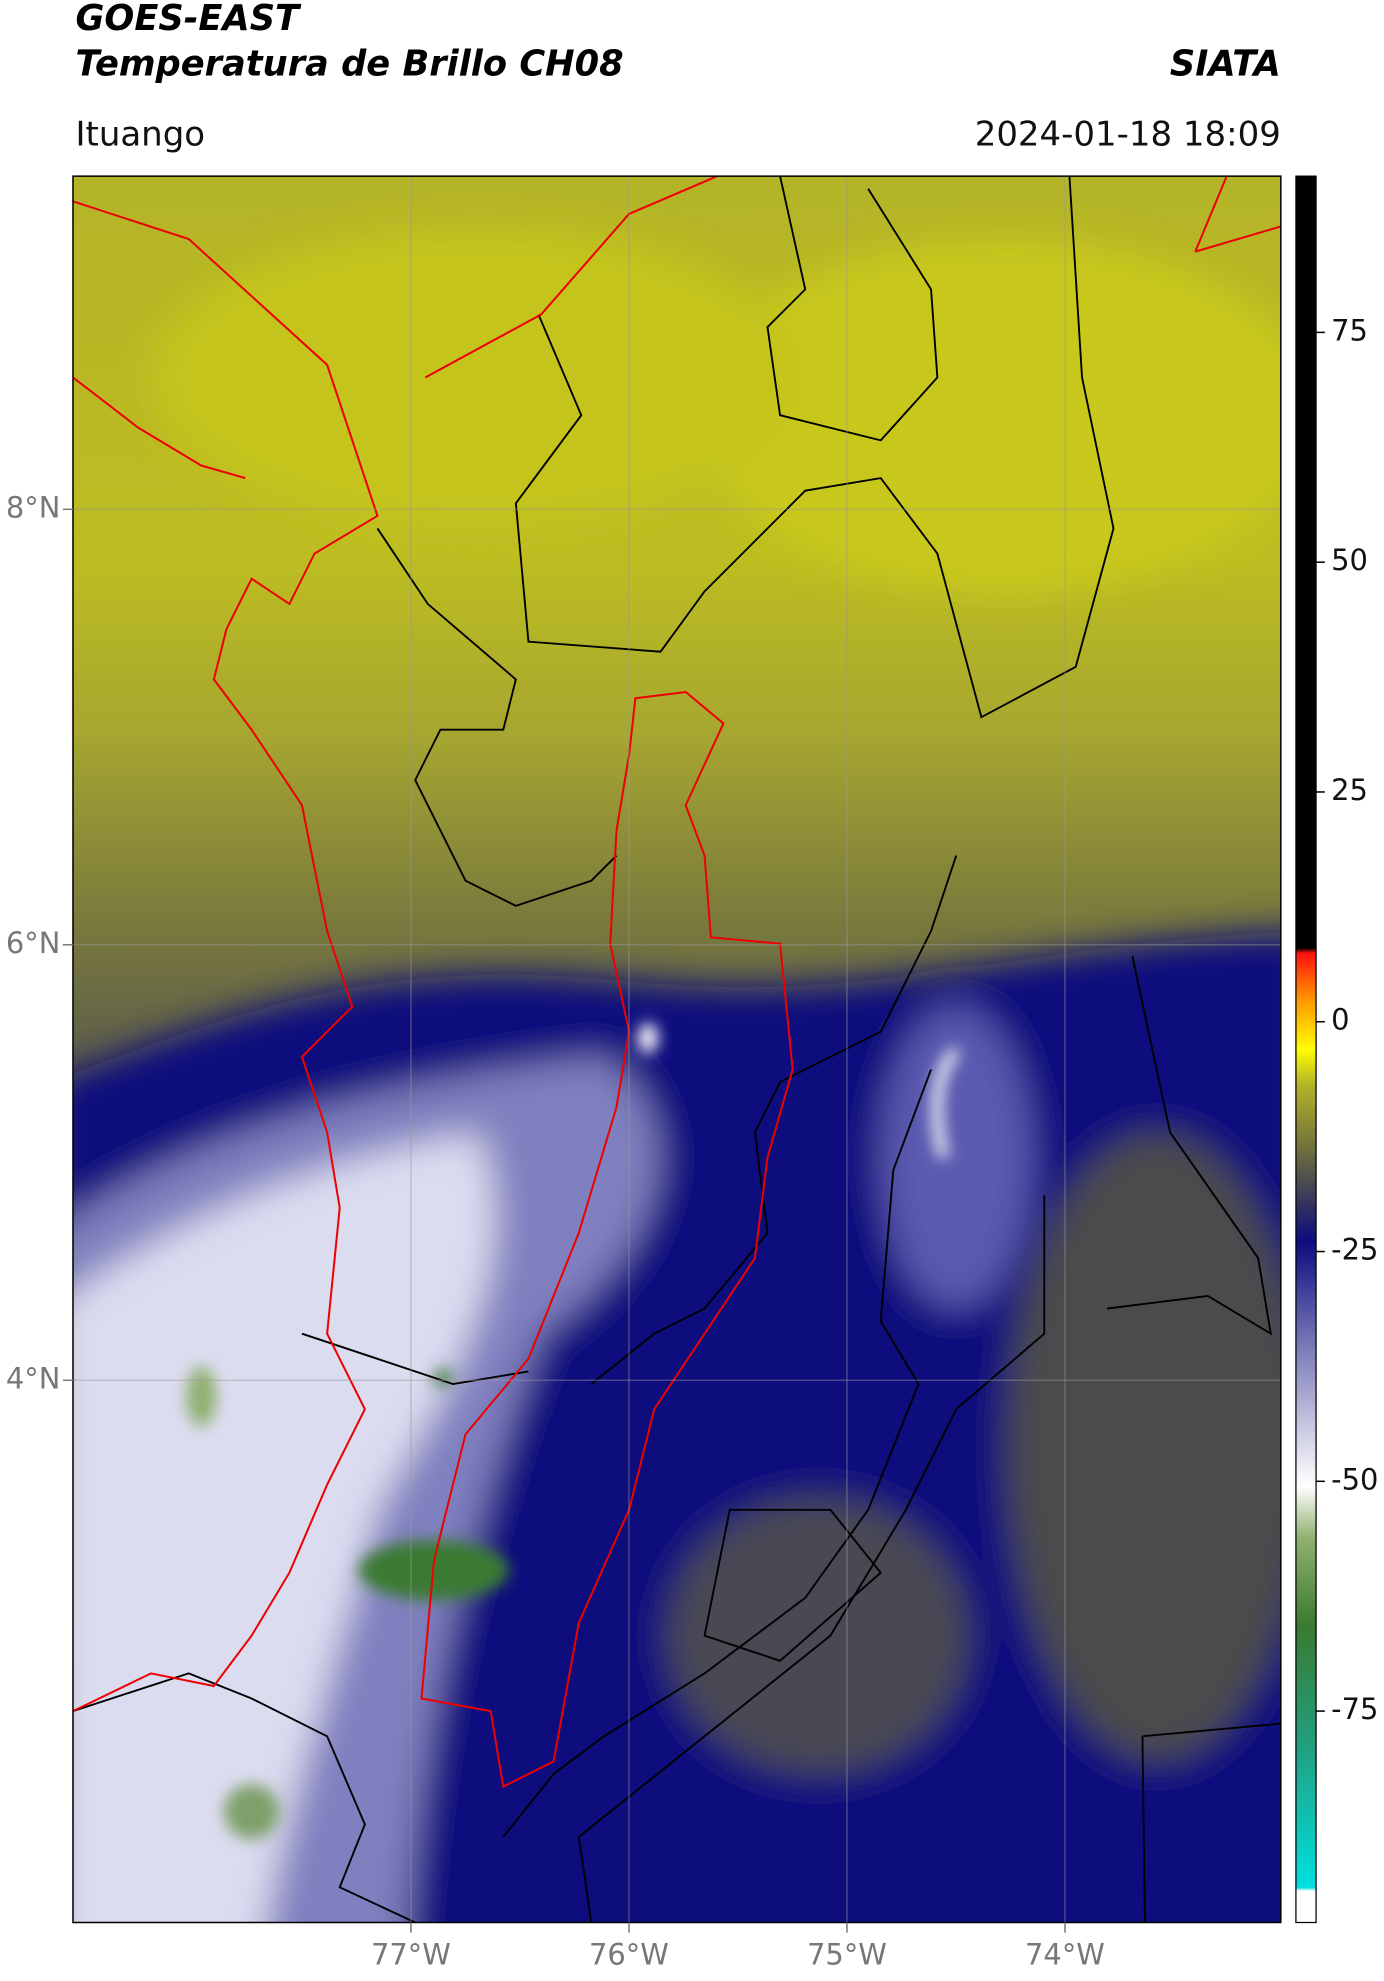  I want to click on subtitle: Temperatura de Brillo CH08, so click(349, 63).